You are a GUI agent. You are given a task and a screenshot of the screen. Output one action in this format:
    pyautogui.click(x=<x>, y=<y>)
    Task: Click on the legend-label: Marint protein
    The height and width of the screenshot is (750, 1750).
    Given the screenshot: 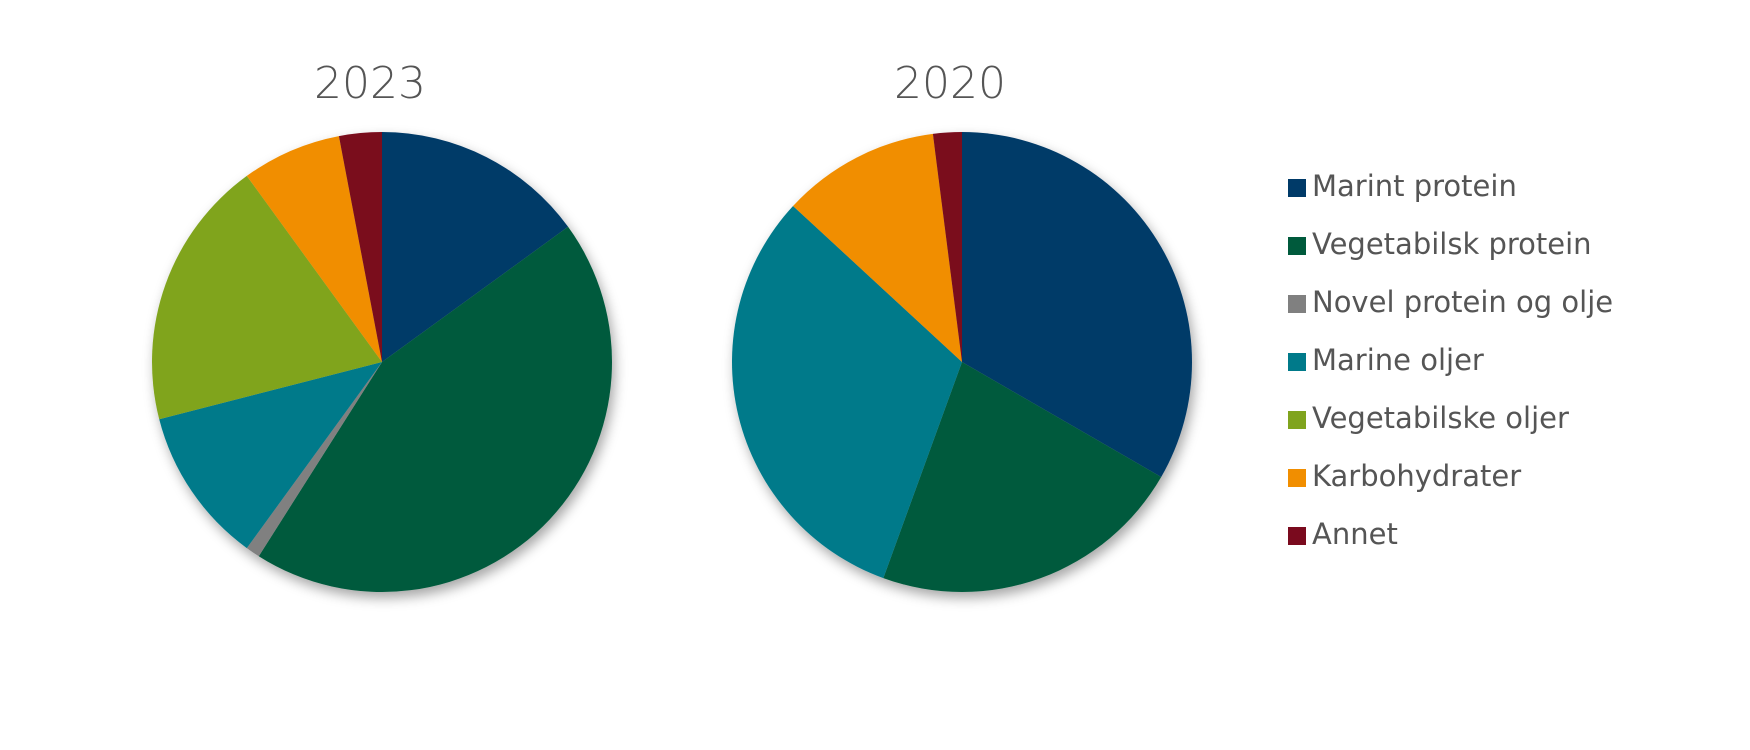 What is the action you would take?
    pyautogui.click(x=1414, y=186)
    